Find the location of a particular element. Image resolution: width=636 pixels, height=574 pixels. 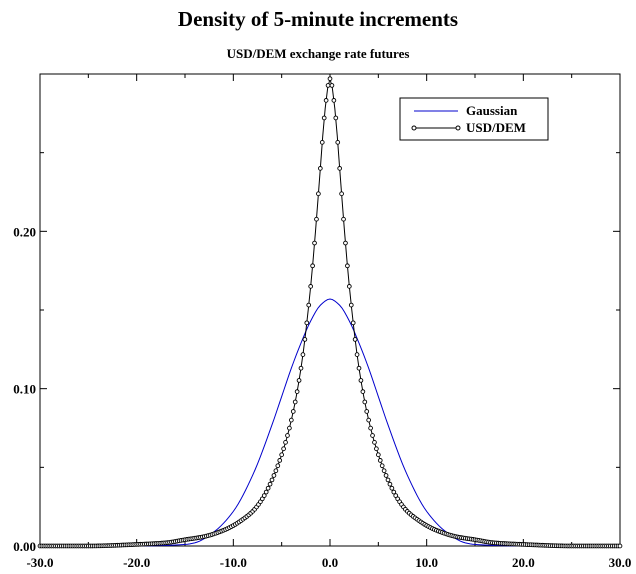

x-tick-label: -30.0 is located at coordinates (39, 562).